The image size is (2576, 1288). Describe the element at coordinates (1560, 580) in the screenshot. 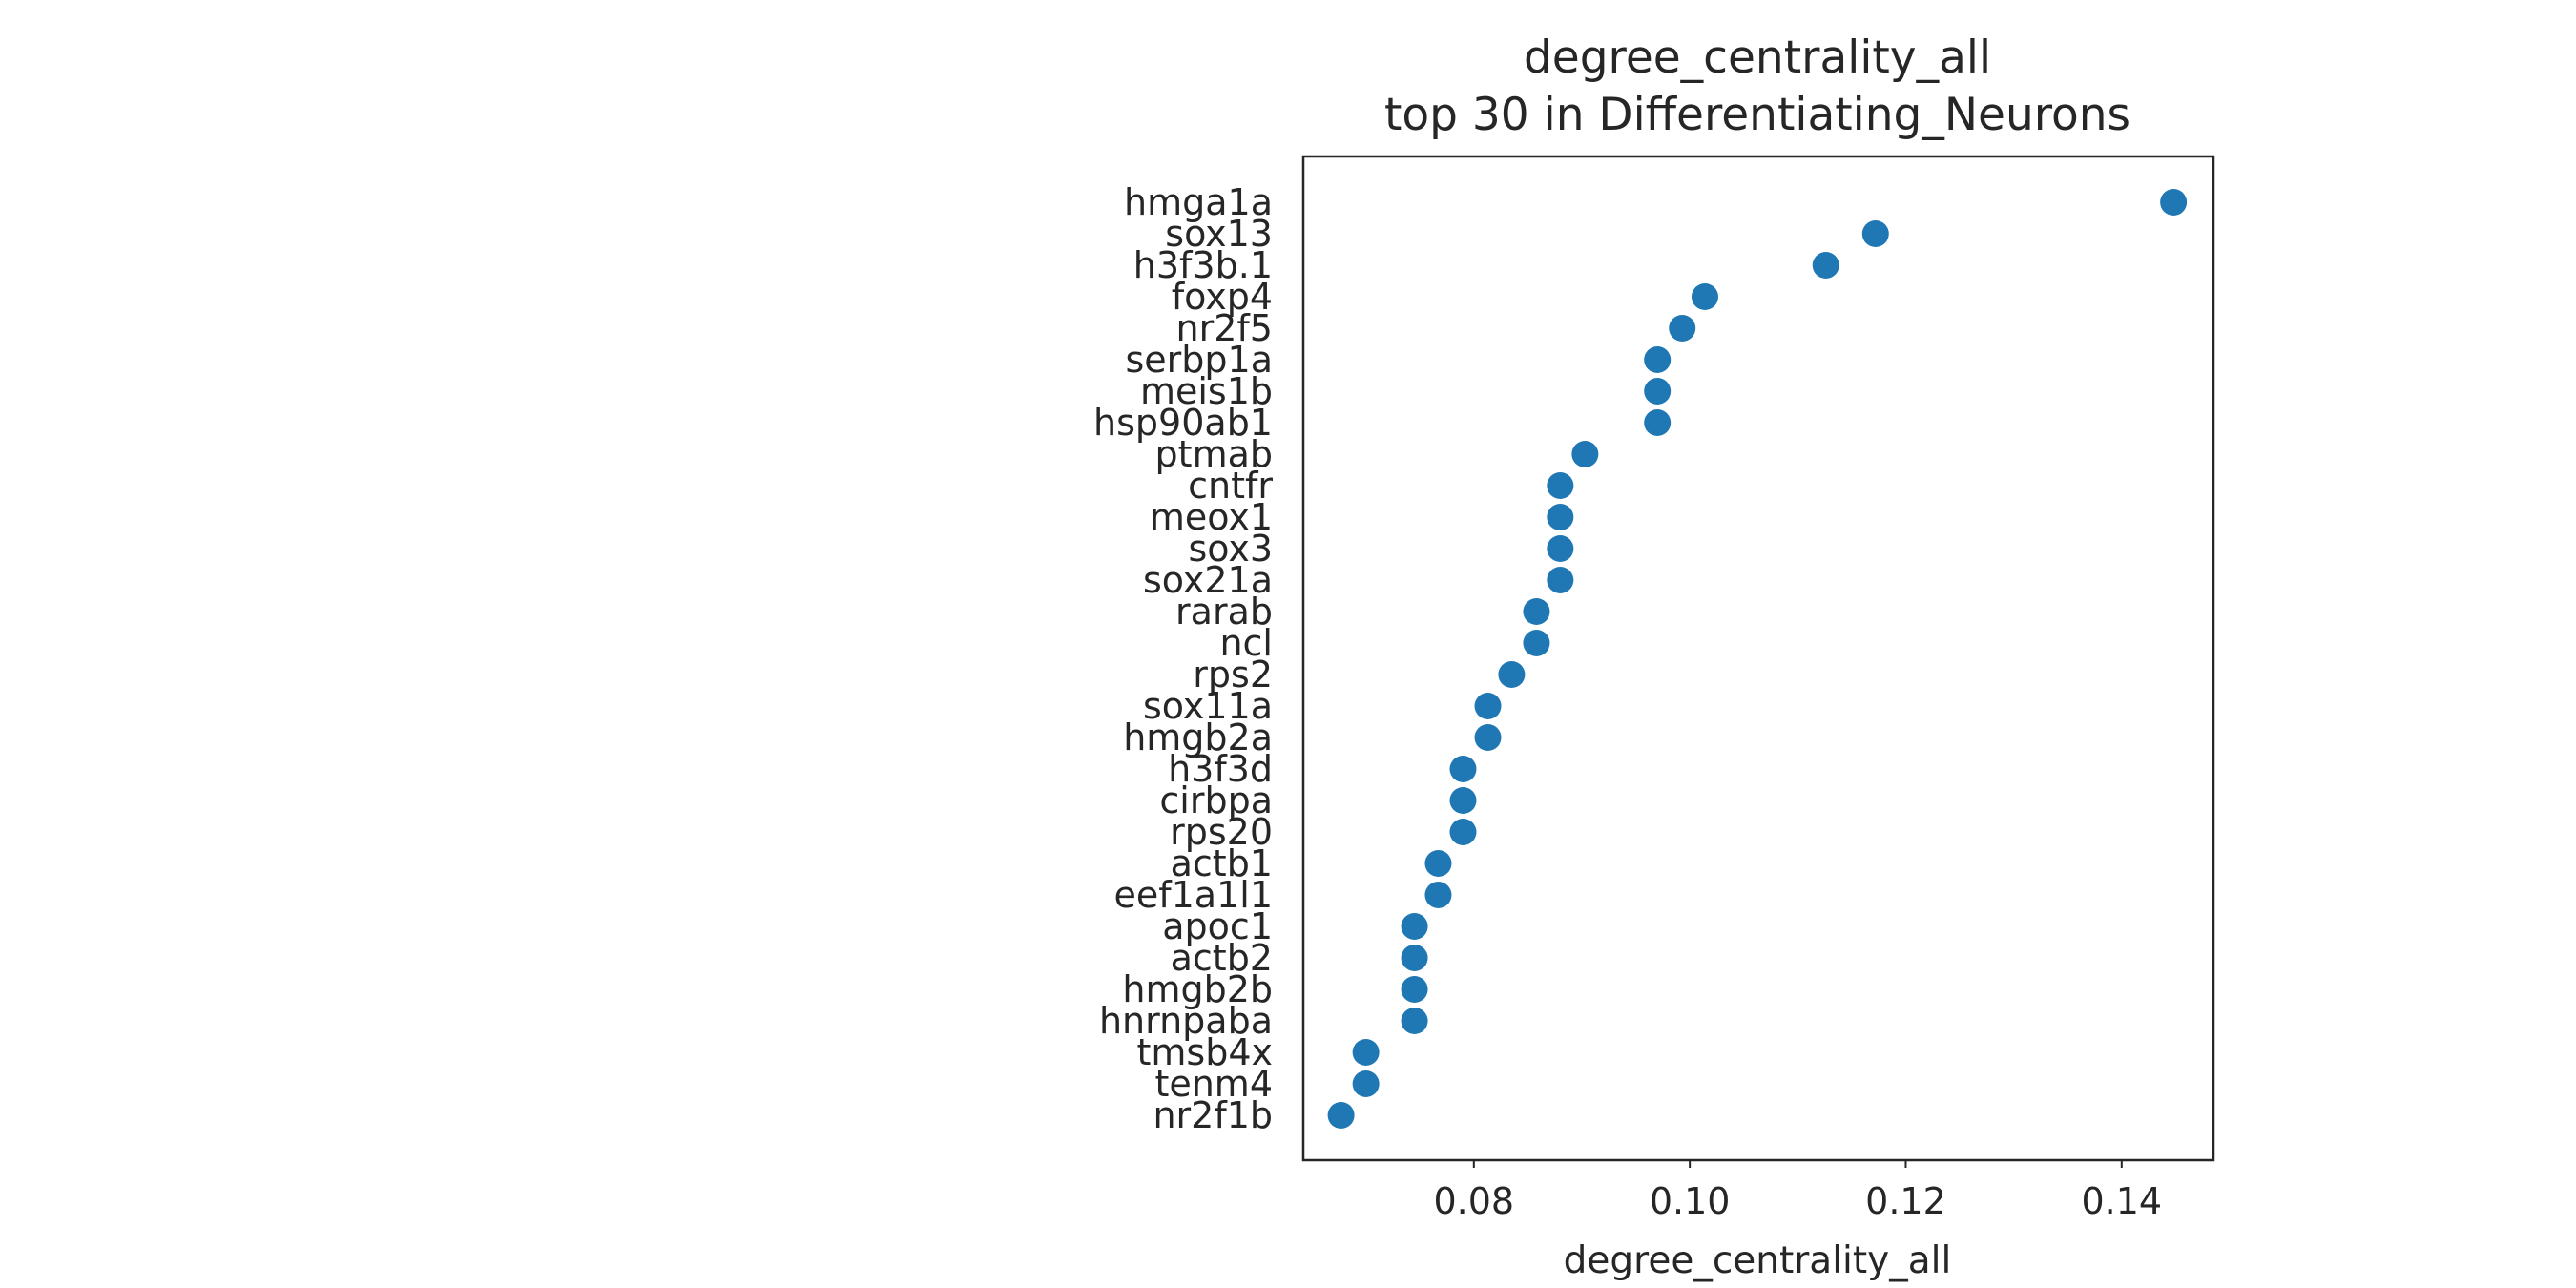

I see `data-point-sox21a` at that location.